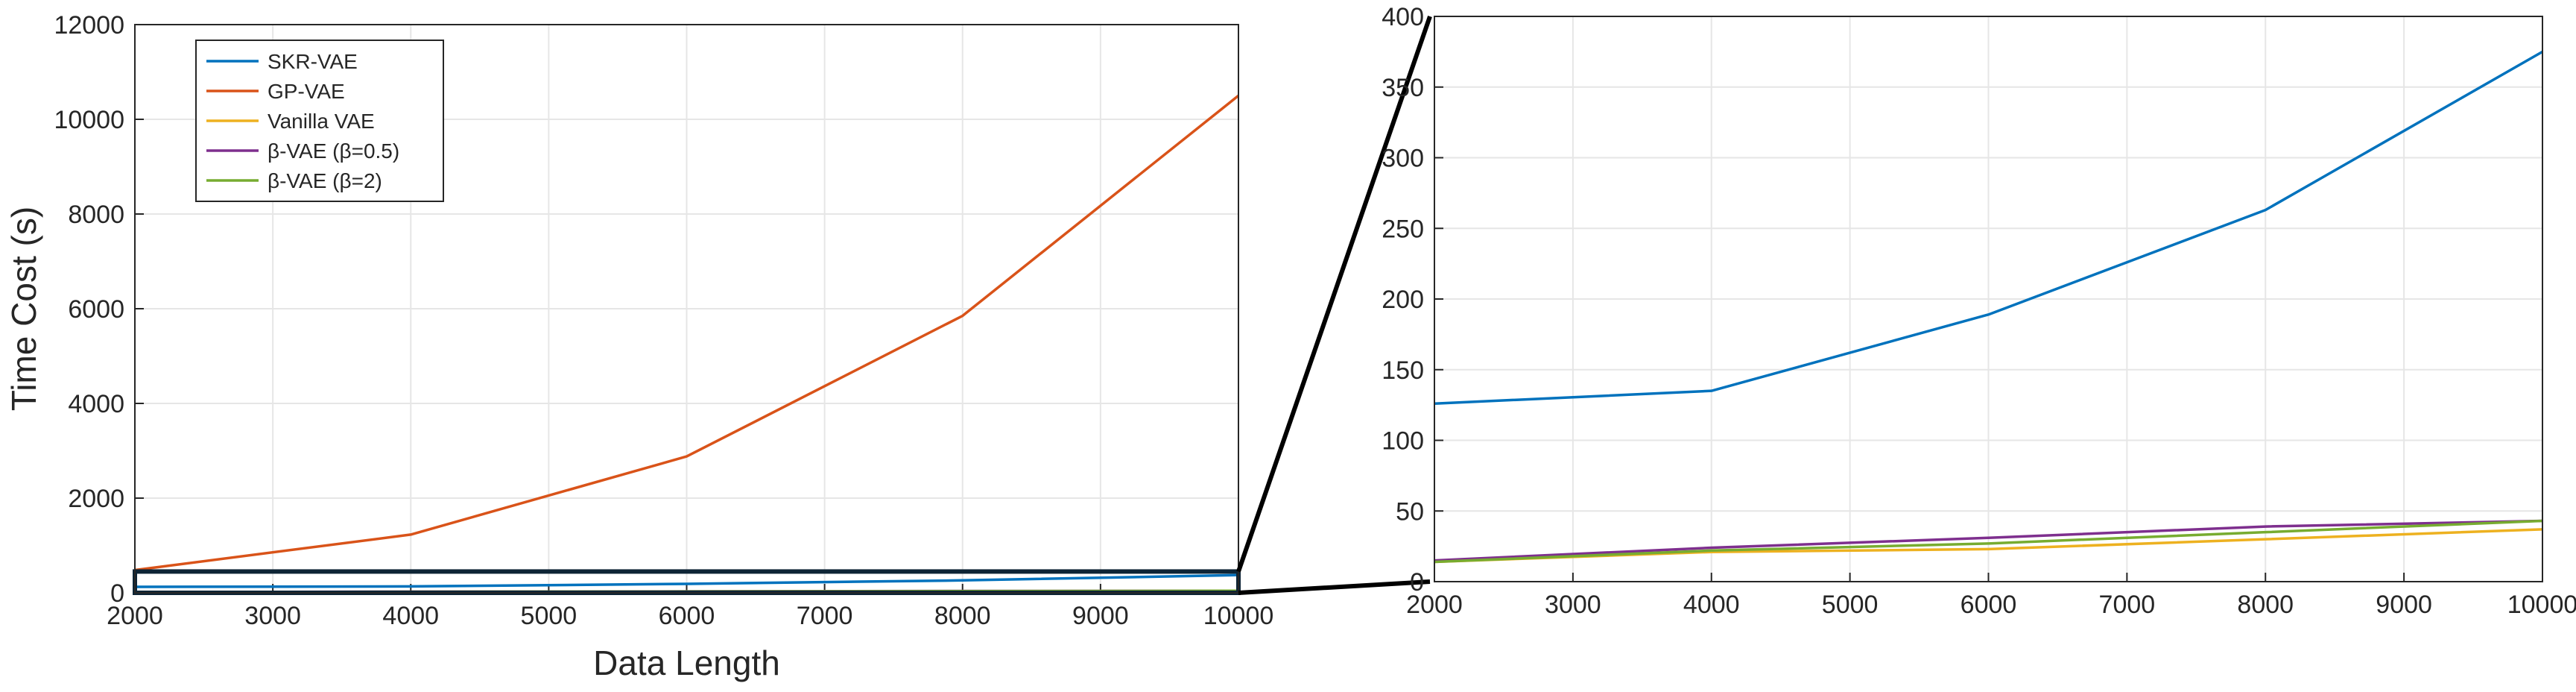  What do you see at coordinates (117, 593) in the screenshot?
I see `main-y-tick-label: 0` at bounding box center [117, 593].